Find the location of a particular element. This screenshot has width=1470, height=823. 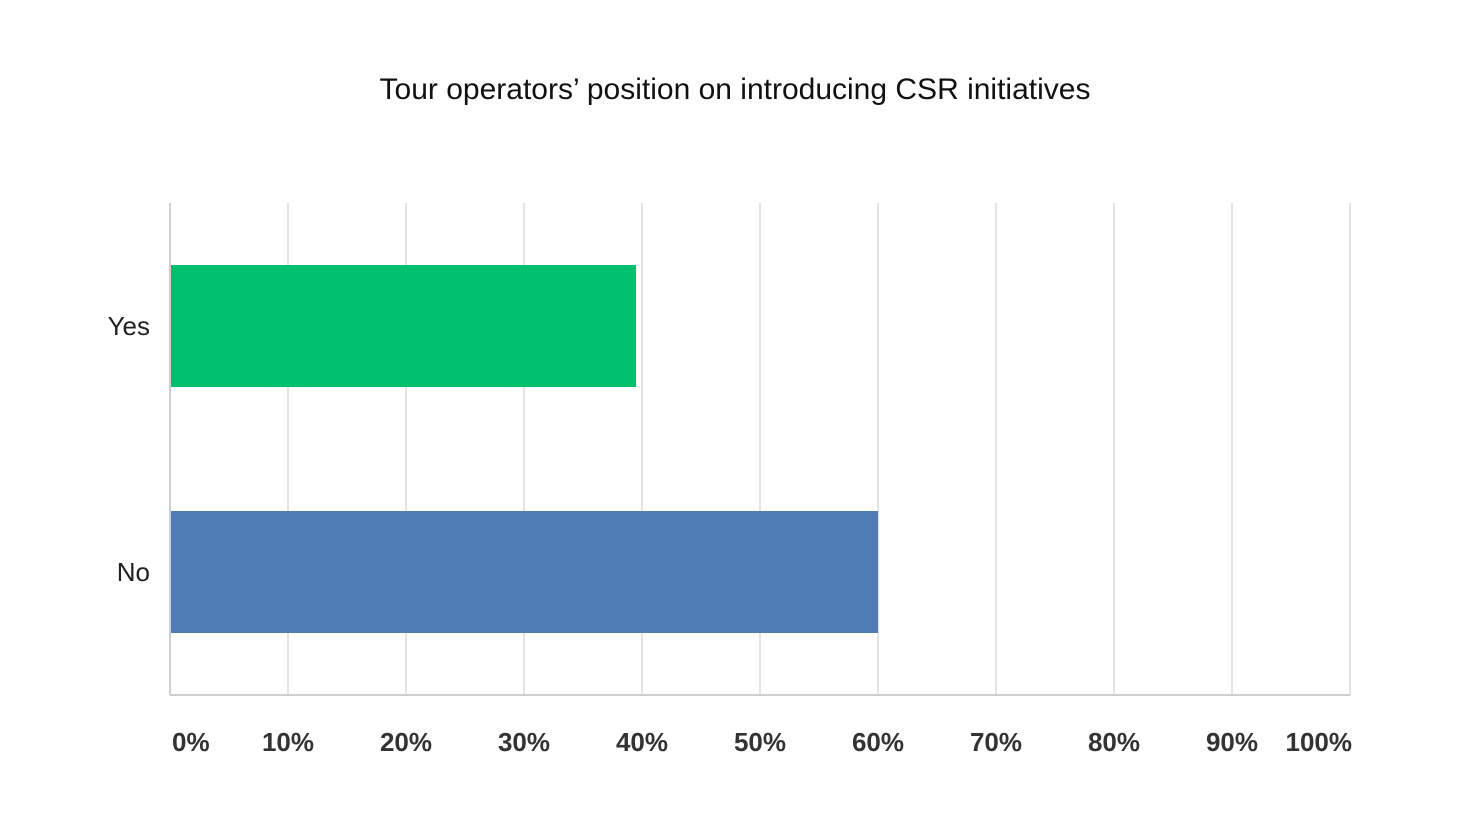

x-tick-label: 10% is located at coordinates (288, 742).